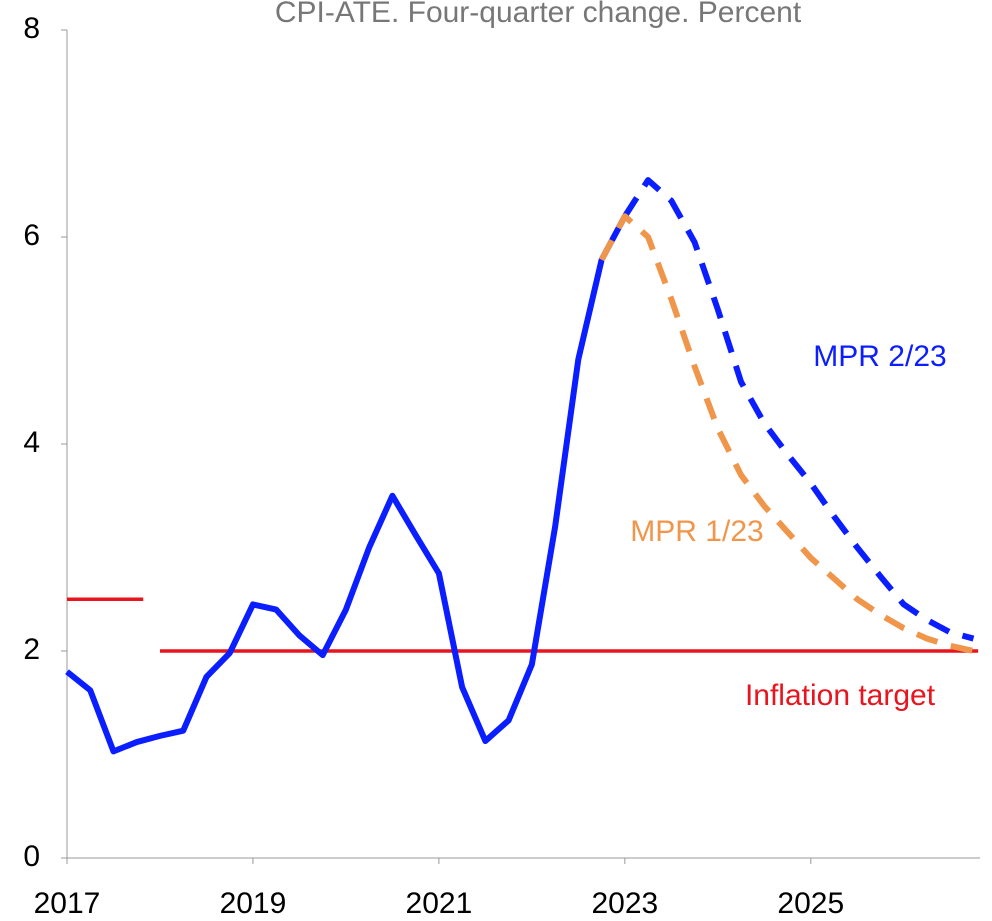 The width and height of the screenshot is (992, 921). What do you see at coordinates (840, 695) in the screenshot?
I see `target-label: Inflation target` at bounding box center [840, 695].